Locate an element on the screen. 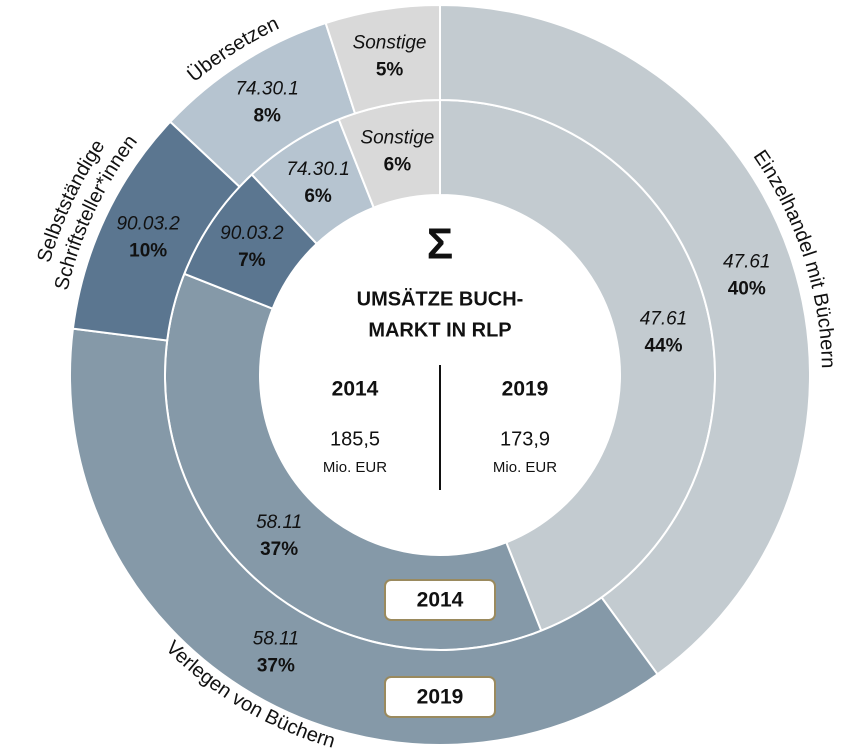  year: 2019 is located at coordinates (525, 389).